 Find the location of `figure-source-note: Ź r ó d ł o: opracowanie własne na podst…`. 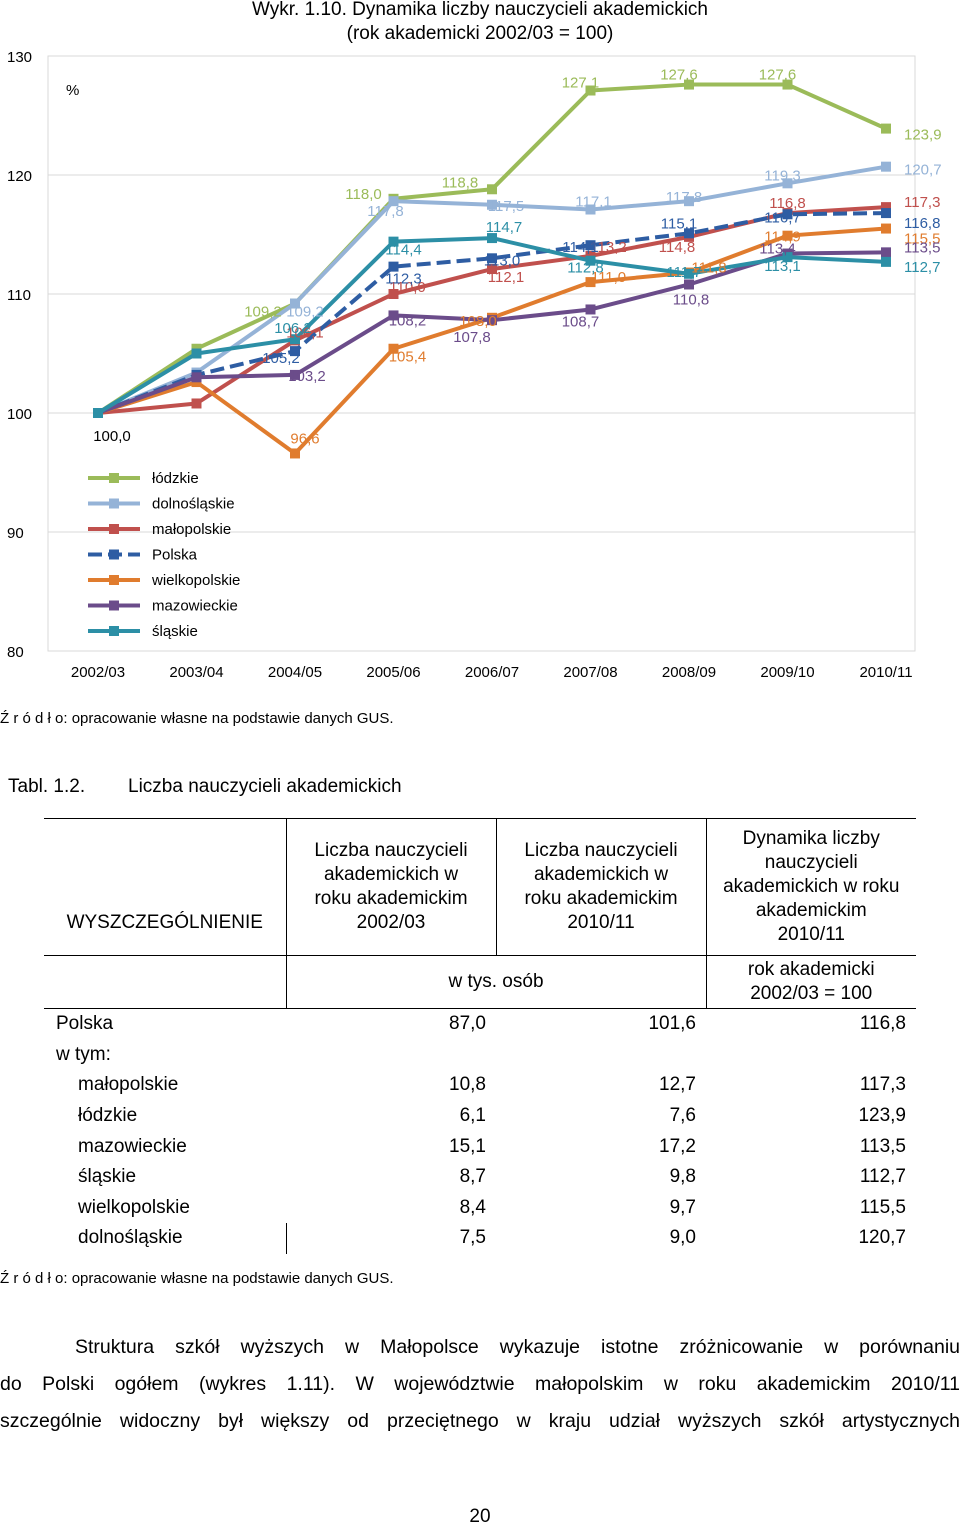

figure-source-note: Ź r ó d ł o: opracowanie własne na podst… is located at coordinates (197, 718).